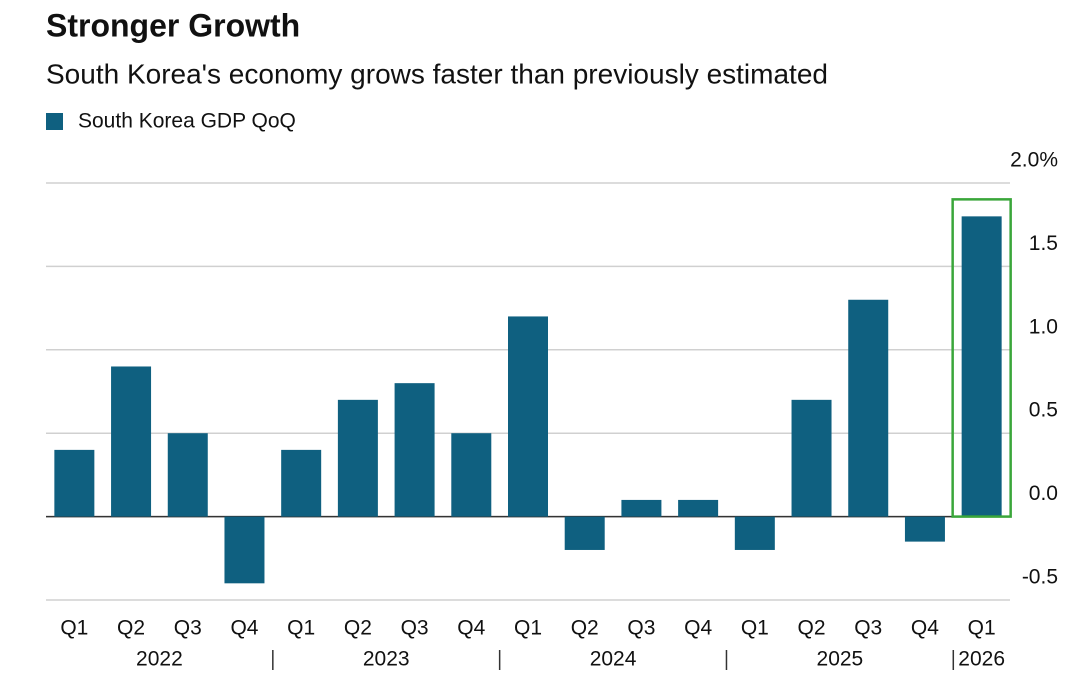 The width and height of the screenshot is (1079, 693). What do you see at coordinates (54, 121) in the screenshot?
I see `legend-swatch` at bounding box center [54, 121].